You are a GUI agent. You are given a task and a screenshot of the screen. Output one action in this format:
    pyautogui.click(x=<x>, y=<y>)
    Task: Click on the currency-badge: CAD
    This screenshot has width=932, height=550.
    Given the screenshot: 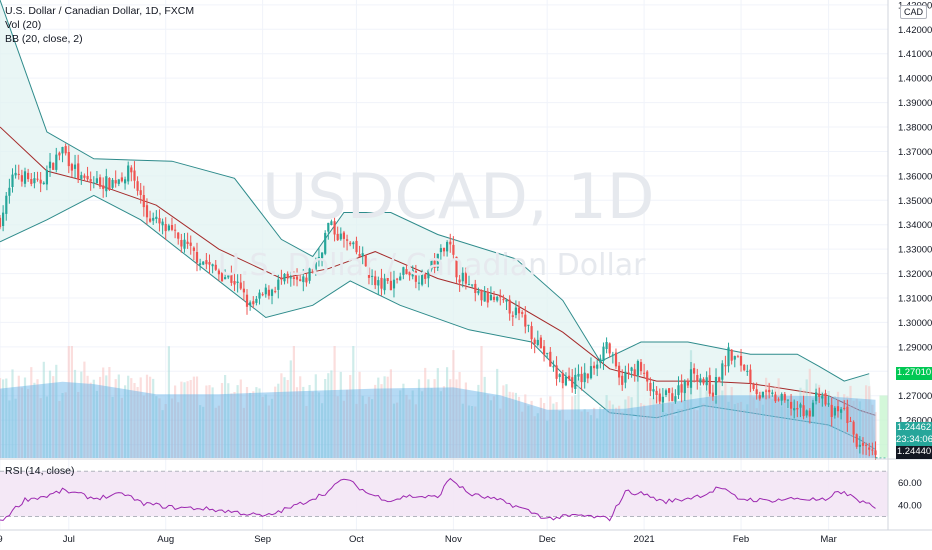 What is the action you would take?
    pyautogui.click(x=914, y=12)
    